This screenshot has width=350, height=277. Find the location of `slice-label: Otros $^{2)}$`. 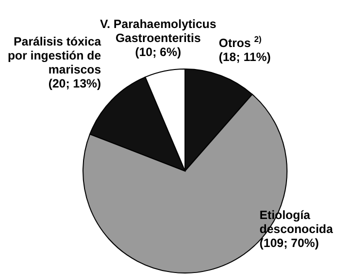

slice-label: Otros $^{2)}$ is located at coordinates (240, 42).